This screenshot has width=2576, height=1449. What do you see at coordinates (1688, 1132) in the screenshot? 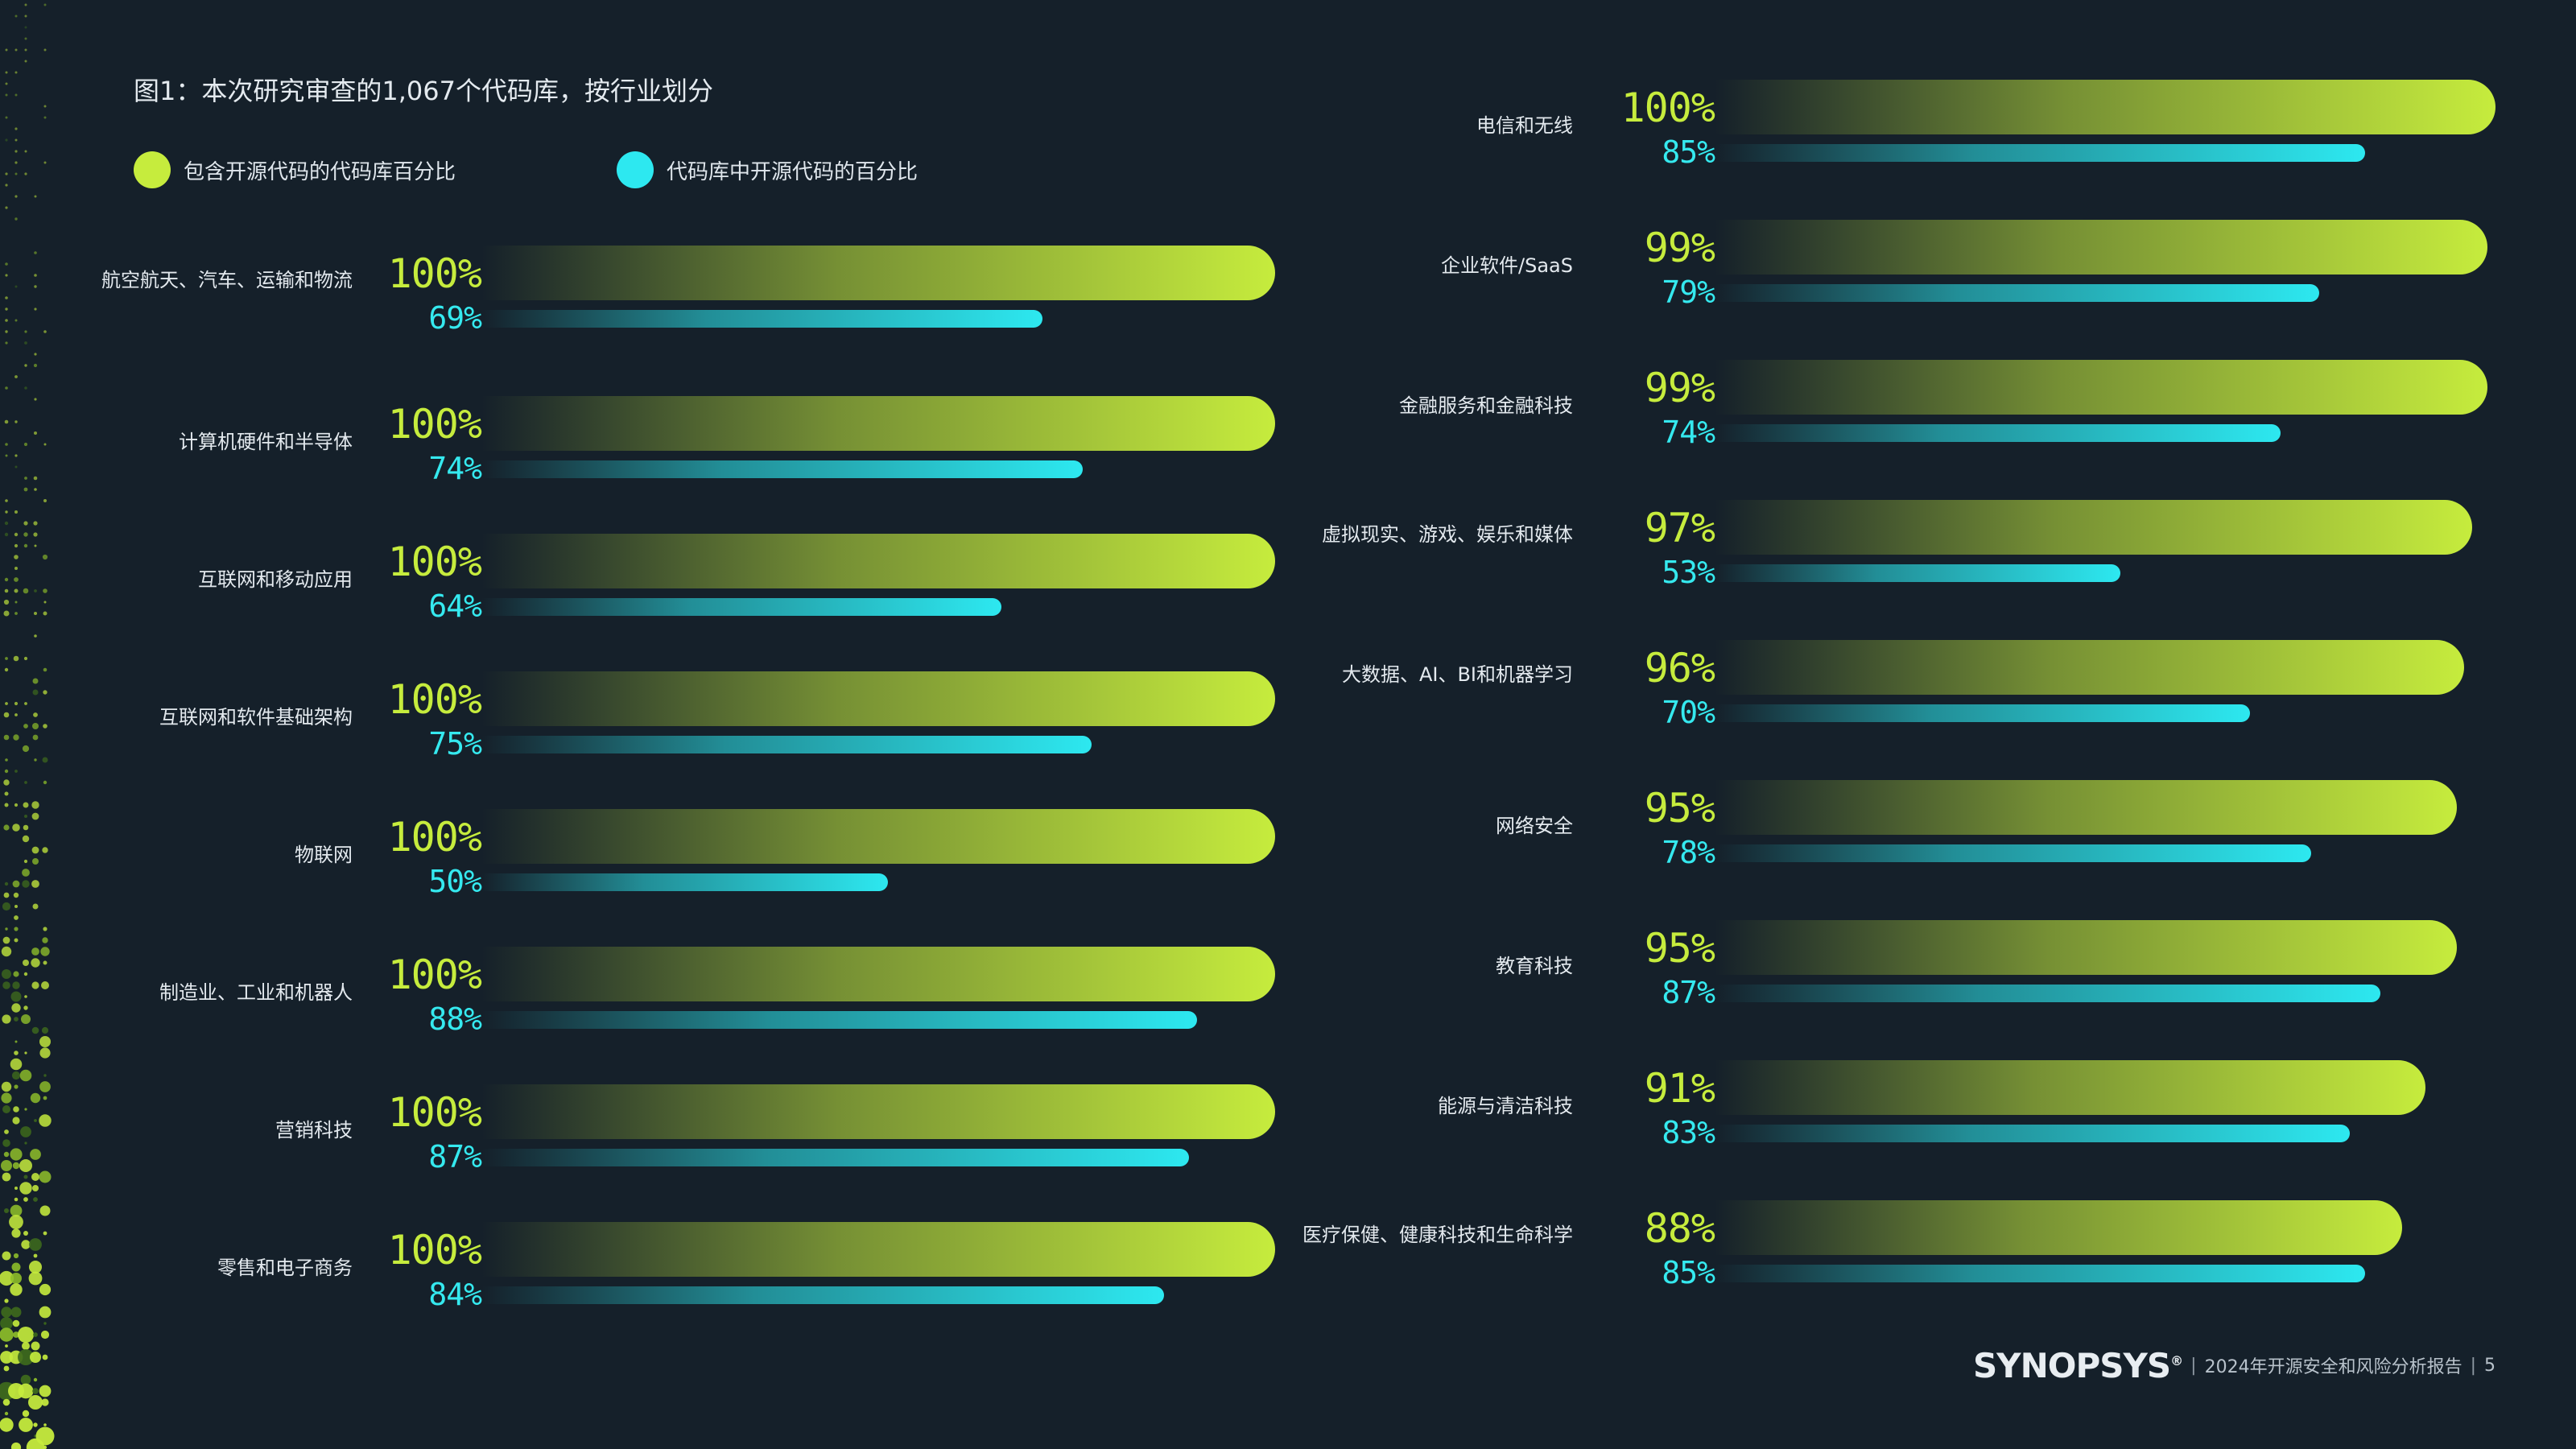
I see `value-label-oss-share: 83%` at bounding box center [1688, 1132].